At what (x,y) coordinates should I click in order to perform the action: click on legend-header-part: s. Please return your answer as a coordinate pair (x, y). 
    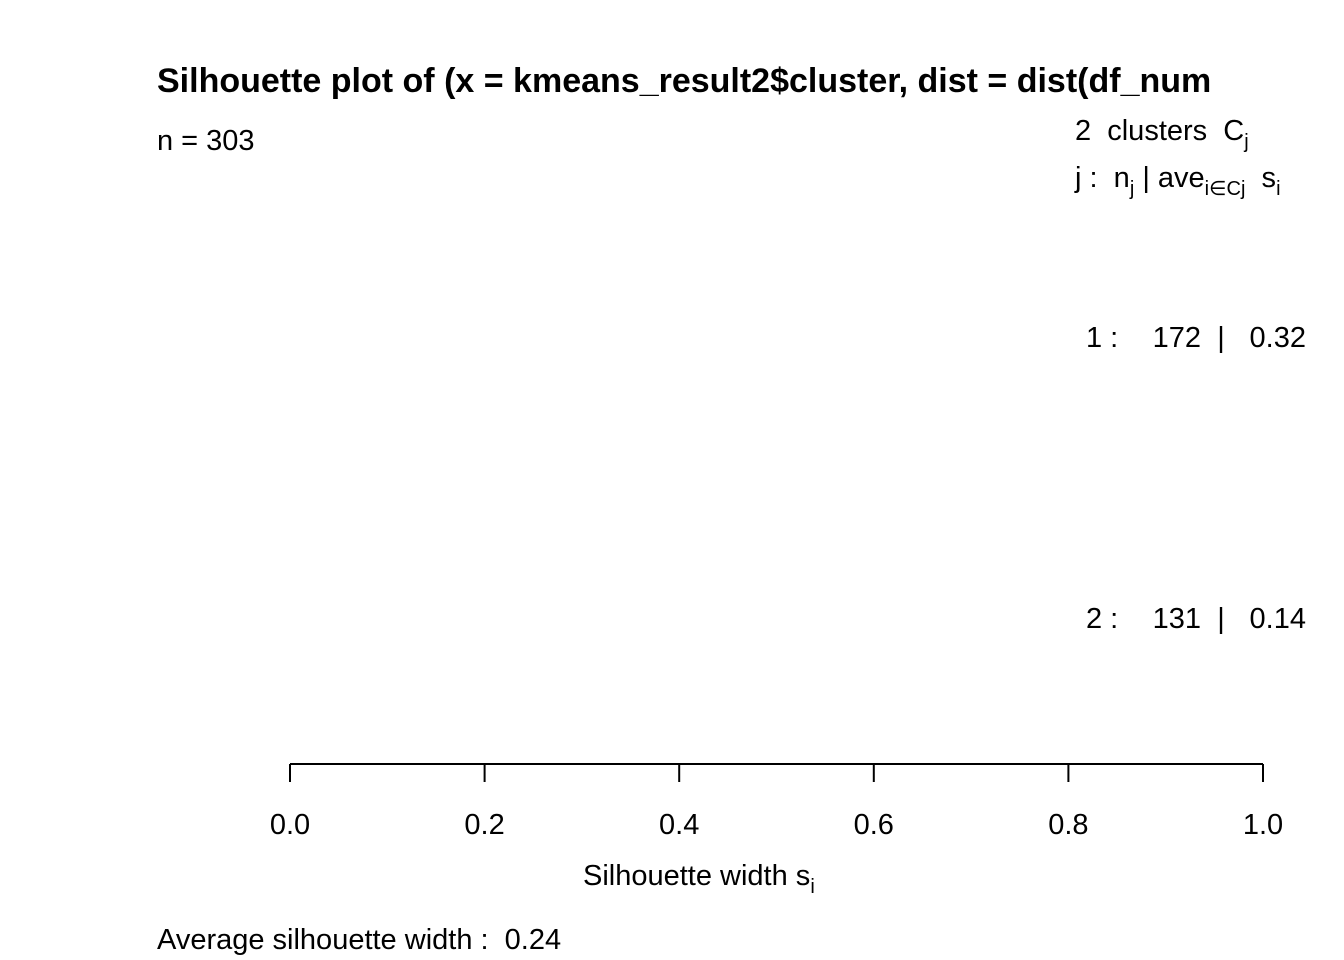
    Looking at the image, I should click on (1260, 178).